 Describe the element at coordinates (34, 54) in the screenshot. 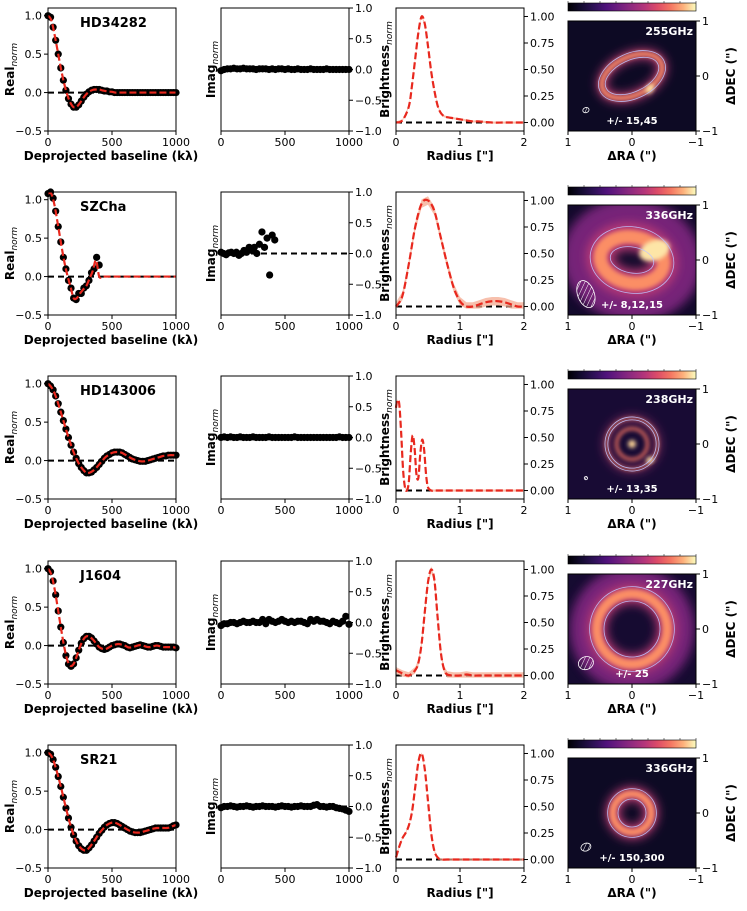

I see `real-y-tick-label: 0.5` at that location.